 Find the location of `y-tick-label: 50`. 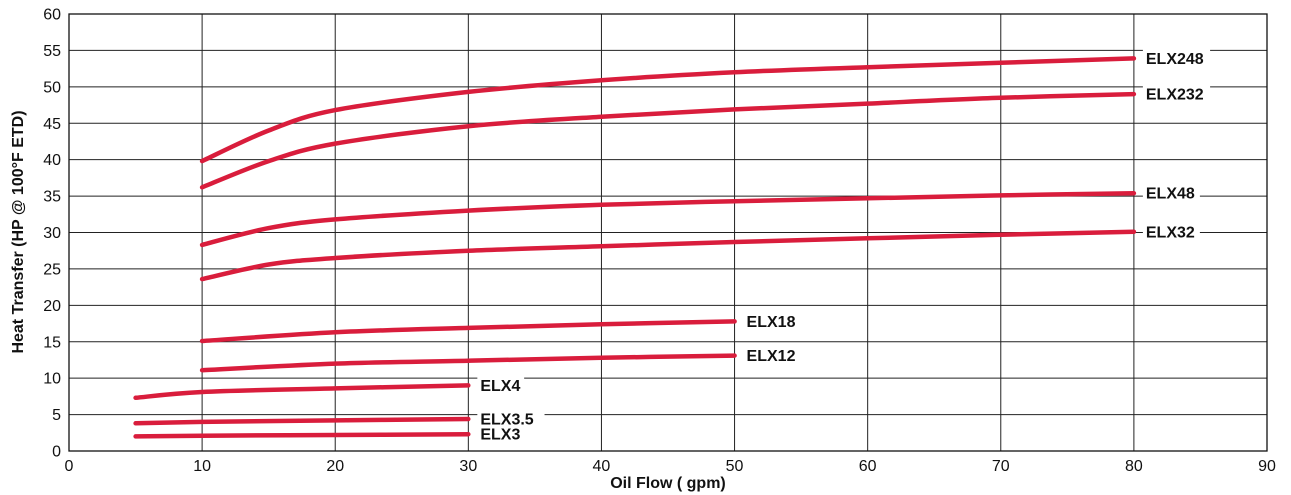

y-tick-label: 50 is located at coordinates (52, 87).